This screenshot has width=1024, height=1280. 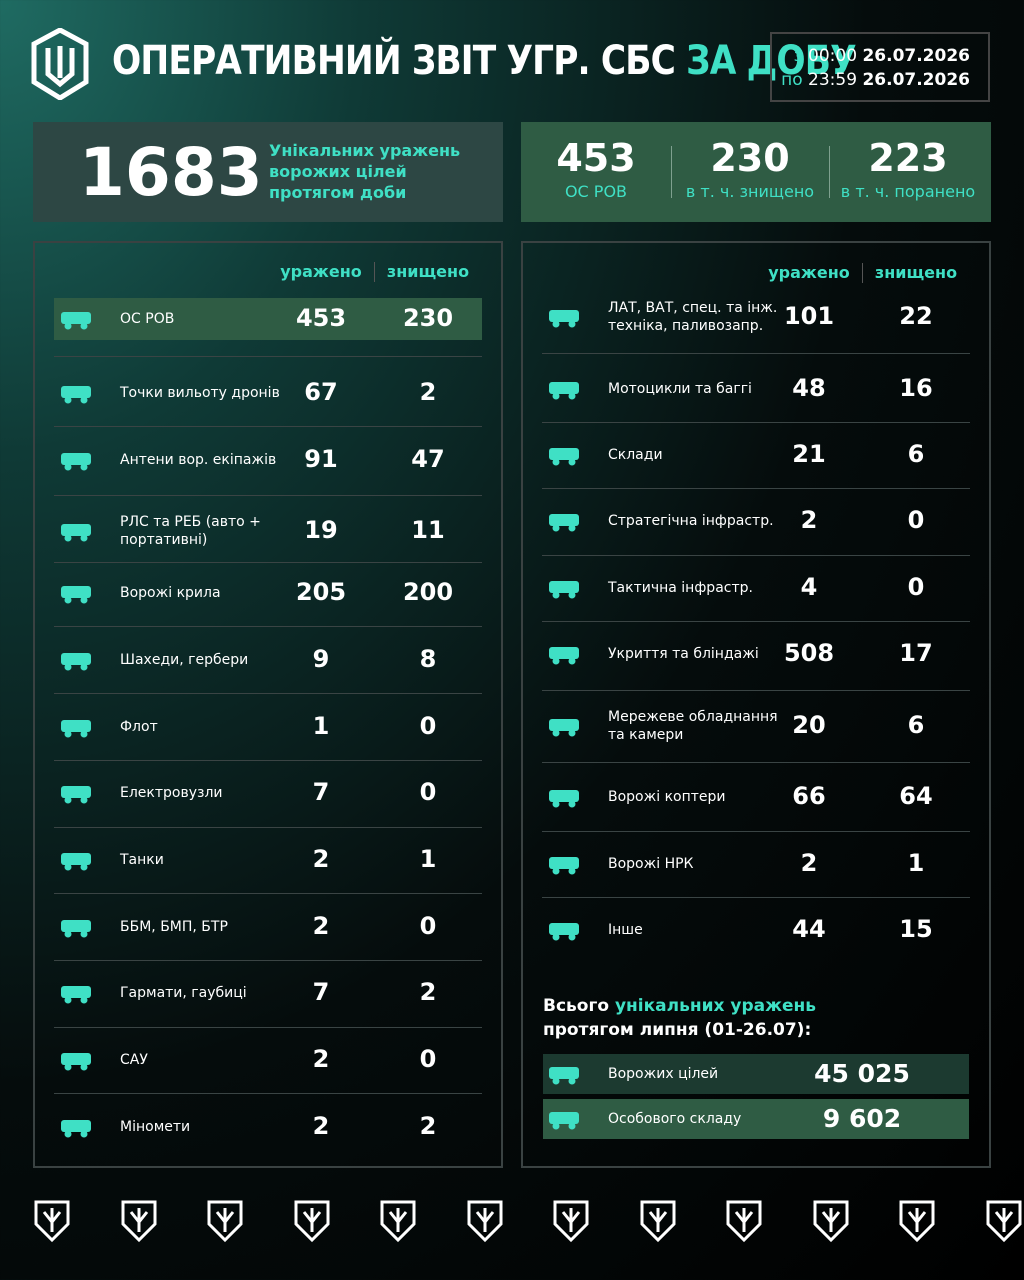 What do you see at coordinates (155, 1126) in the screenshot?
I see `row-label: Міномети` at bounding box center [155, 1126].